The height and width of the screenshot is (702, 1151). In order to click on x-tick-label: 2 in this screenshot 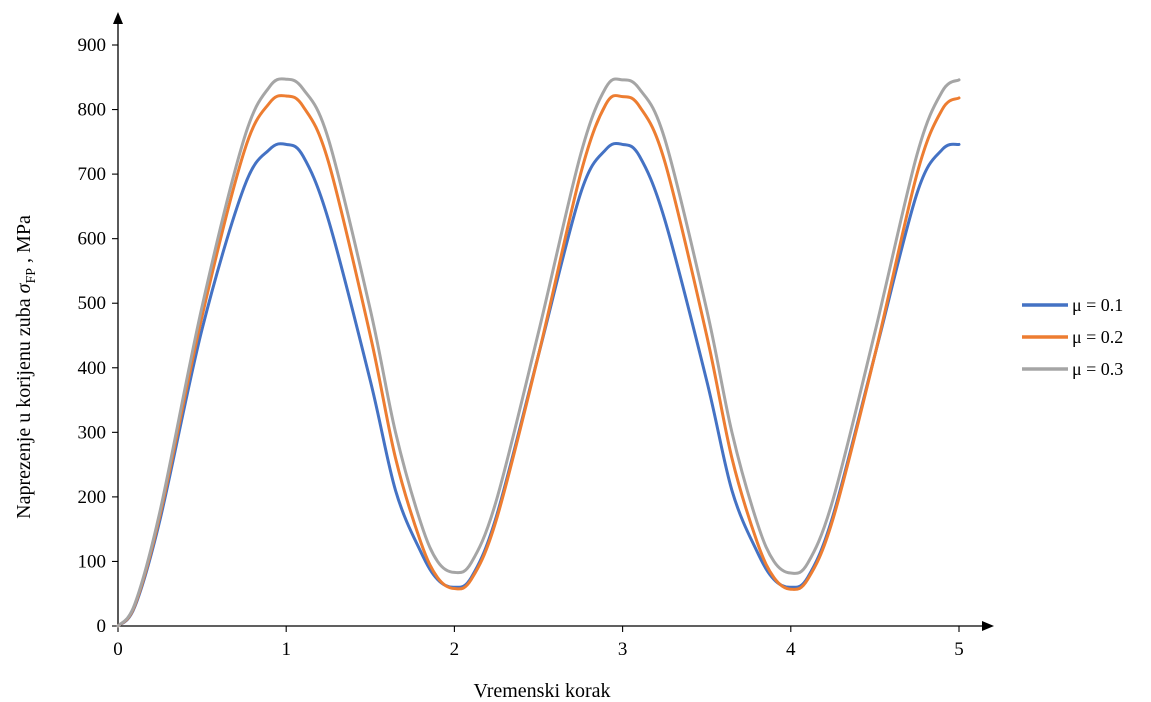, I will do `click(455, 649)`.